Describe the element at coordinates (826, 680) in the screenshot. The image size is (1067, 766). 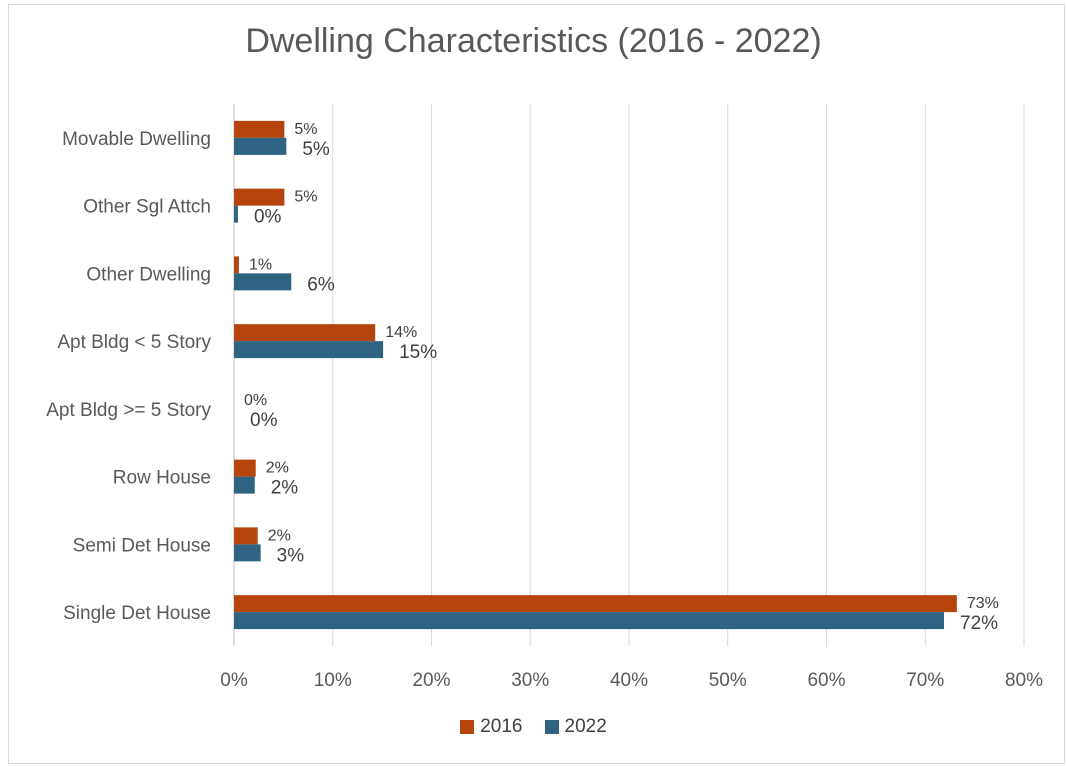
I see `x-tick-label: 60%` at that location.